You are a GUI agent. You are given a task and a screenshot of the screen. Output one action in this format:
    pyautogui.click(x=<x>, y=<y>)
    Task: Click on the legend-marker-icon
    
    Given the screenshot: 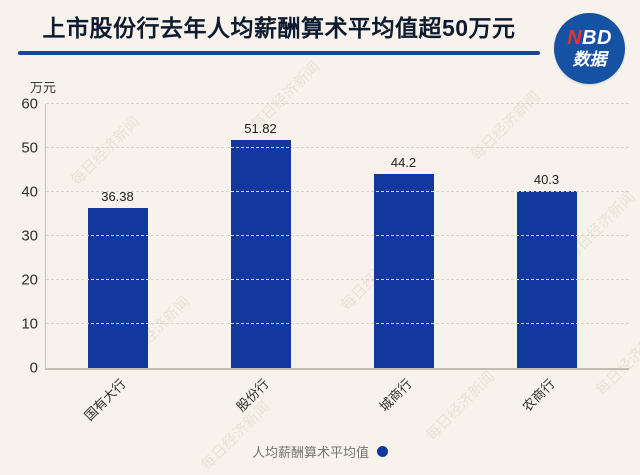 What is the action you would take?
    pyautogui.click(x=382, y=451)
    